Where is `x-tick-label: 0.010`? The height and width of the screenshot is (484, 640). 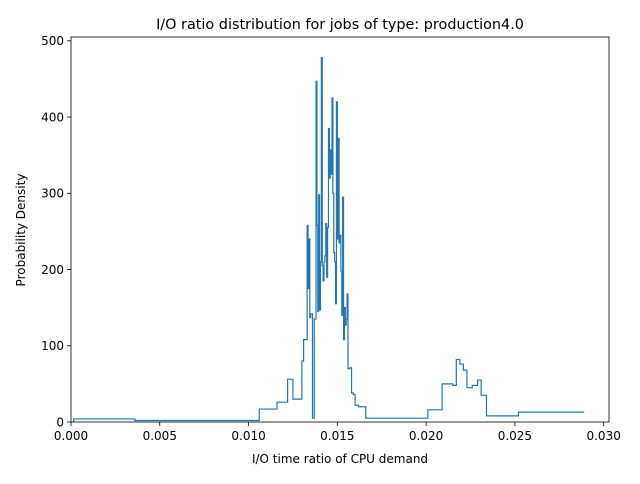 x-tick-label: 0.010 is located at coordinates (248, 436).